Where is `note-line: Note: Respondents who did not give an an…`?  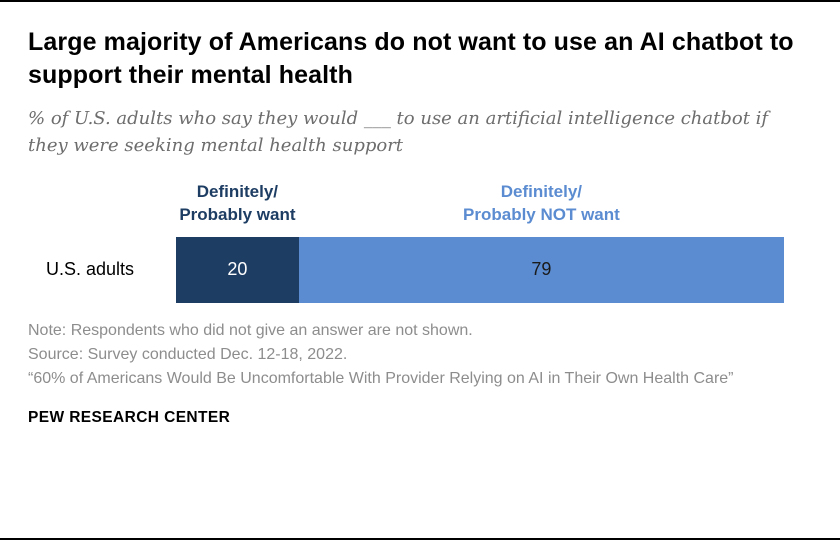 note-line: Note: Respondents who did not give an an… is located at coordinates (250, 330).